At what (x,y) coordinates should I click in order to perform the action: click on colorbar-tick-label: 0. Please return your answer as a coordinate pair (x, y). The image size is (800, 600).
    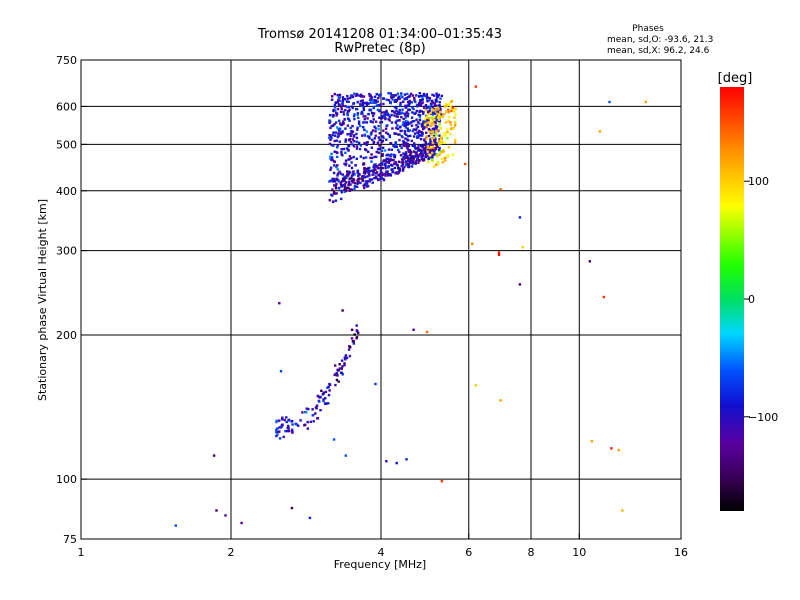
    Looking at the image, I should click on (751, 299).